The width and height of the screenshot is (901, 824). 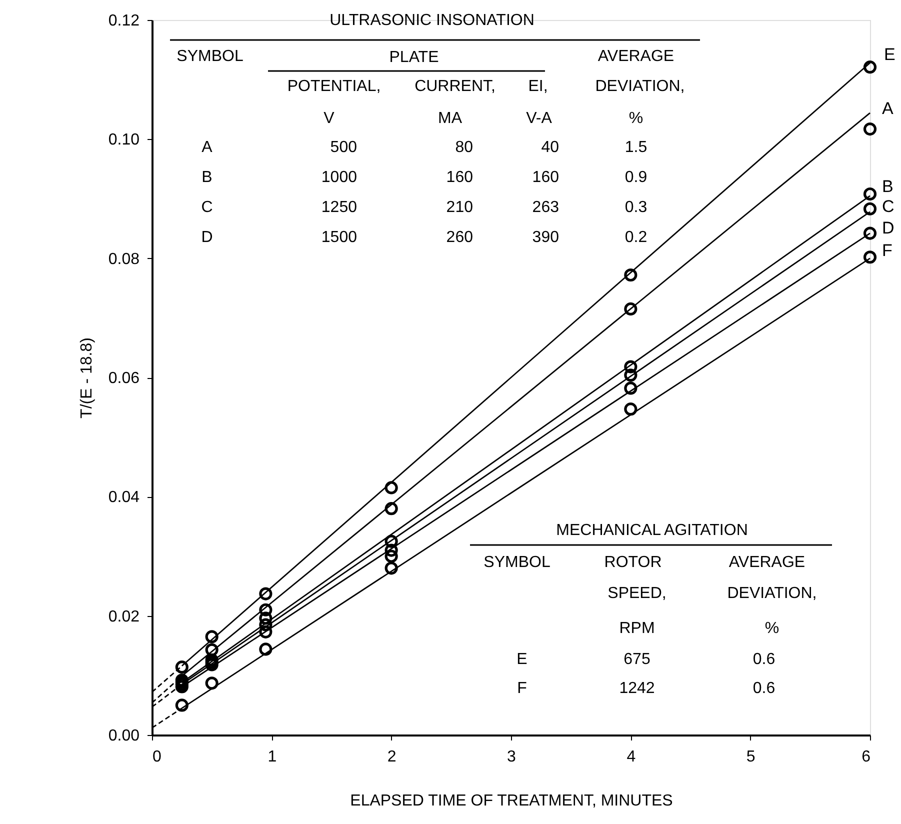 What do you see at coordinates (522, 659) in the screenshot?
I see `annotation: E` at bounding box center [522, 659].